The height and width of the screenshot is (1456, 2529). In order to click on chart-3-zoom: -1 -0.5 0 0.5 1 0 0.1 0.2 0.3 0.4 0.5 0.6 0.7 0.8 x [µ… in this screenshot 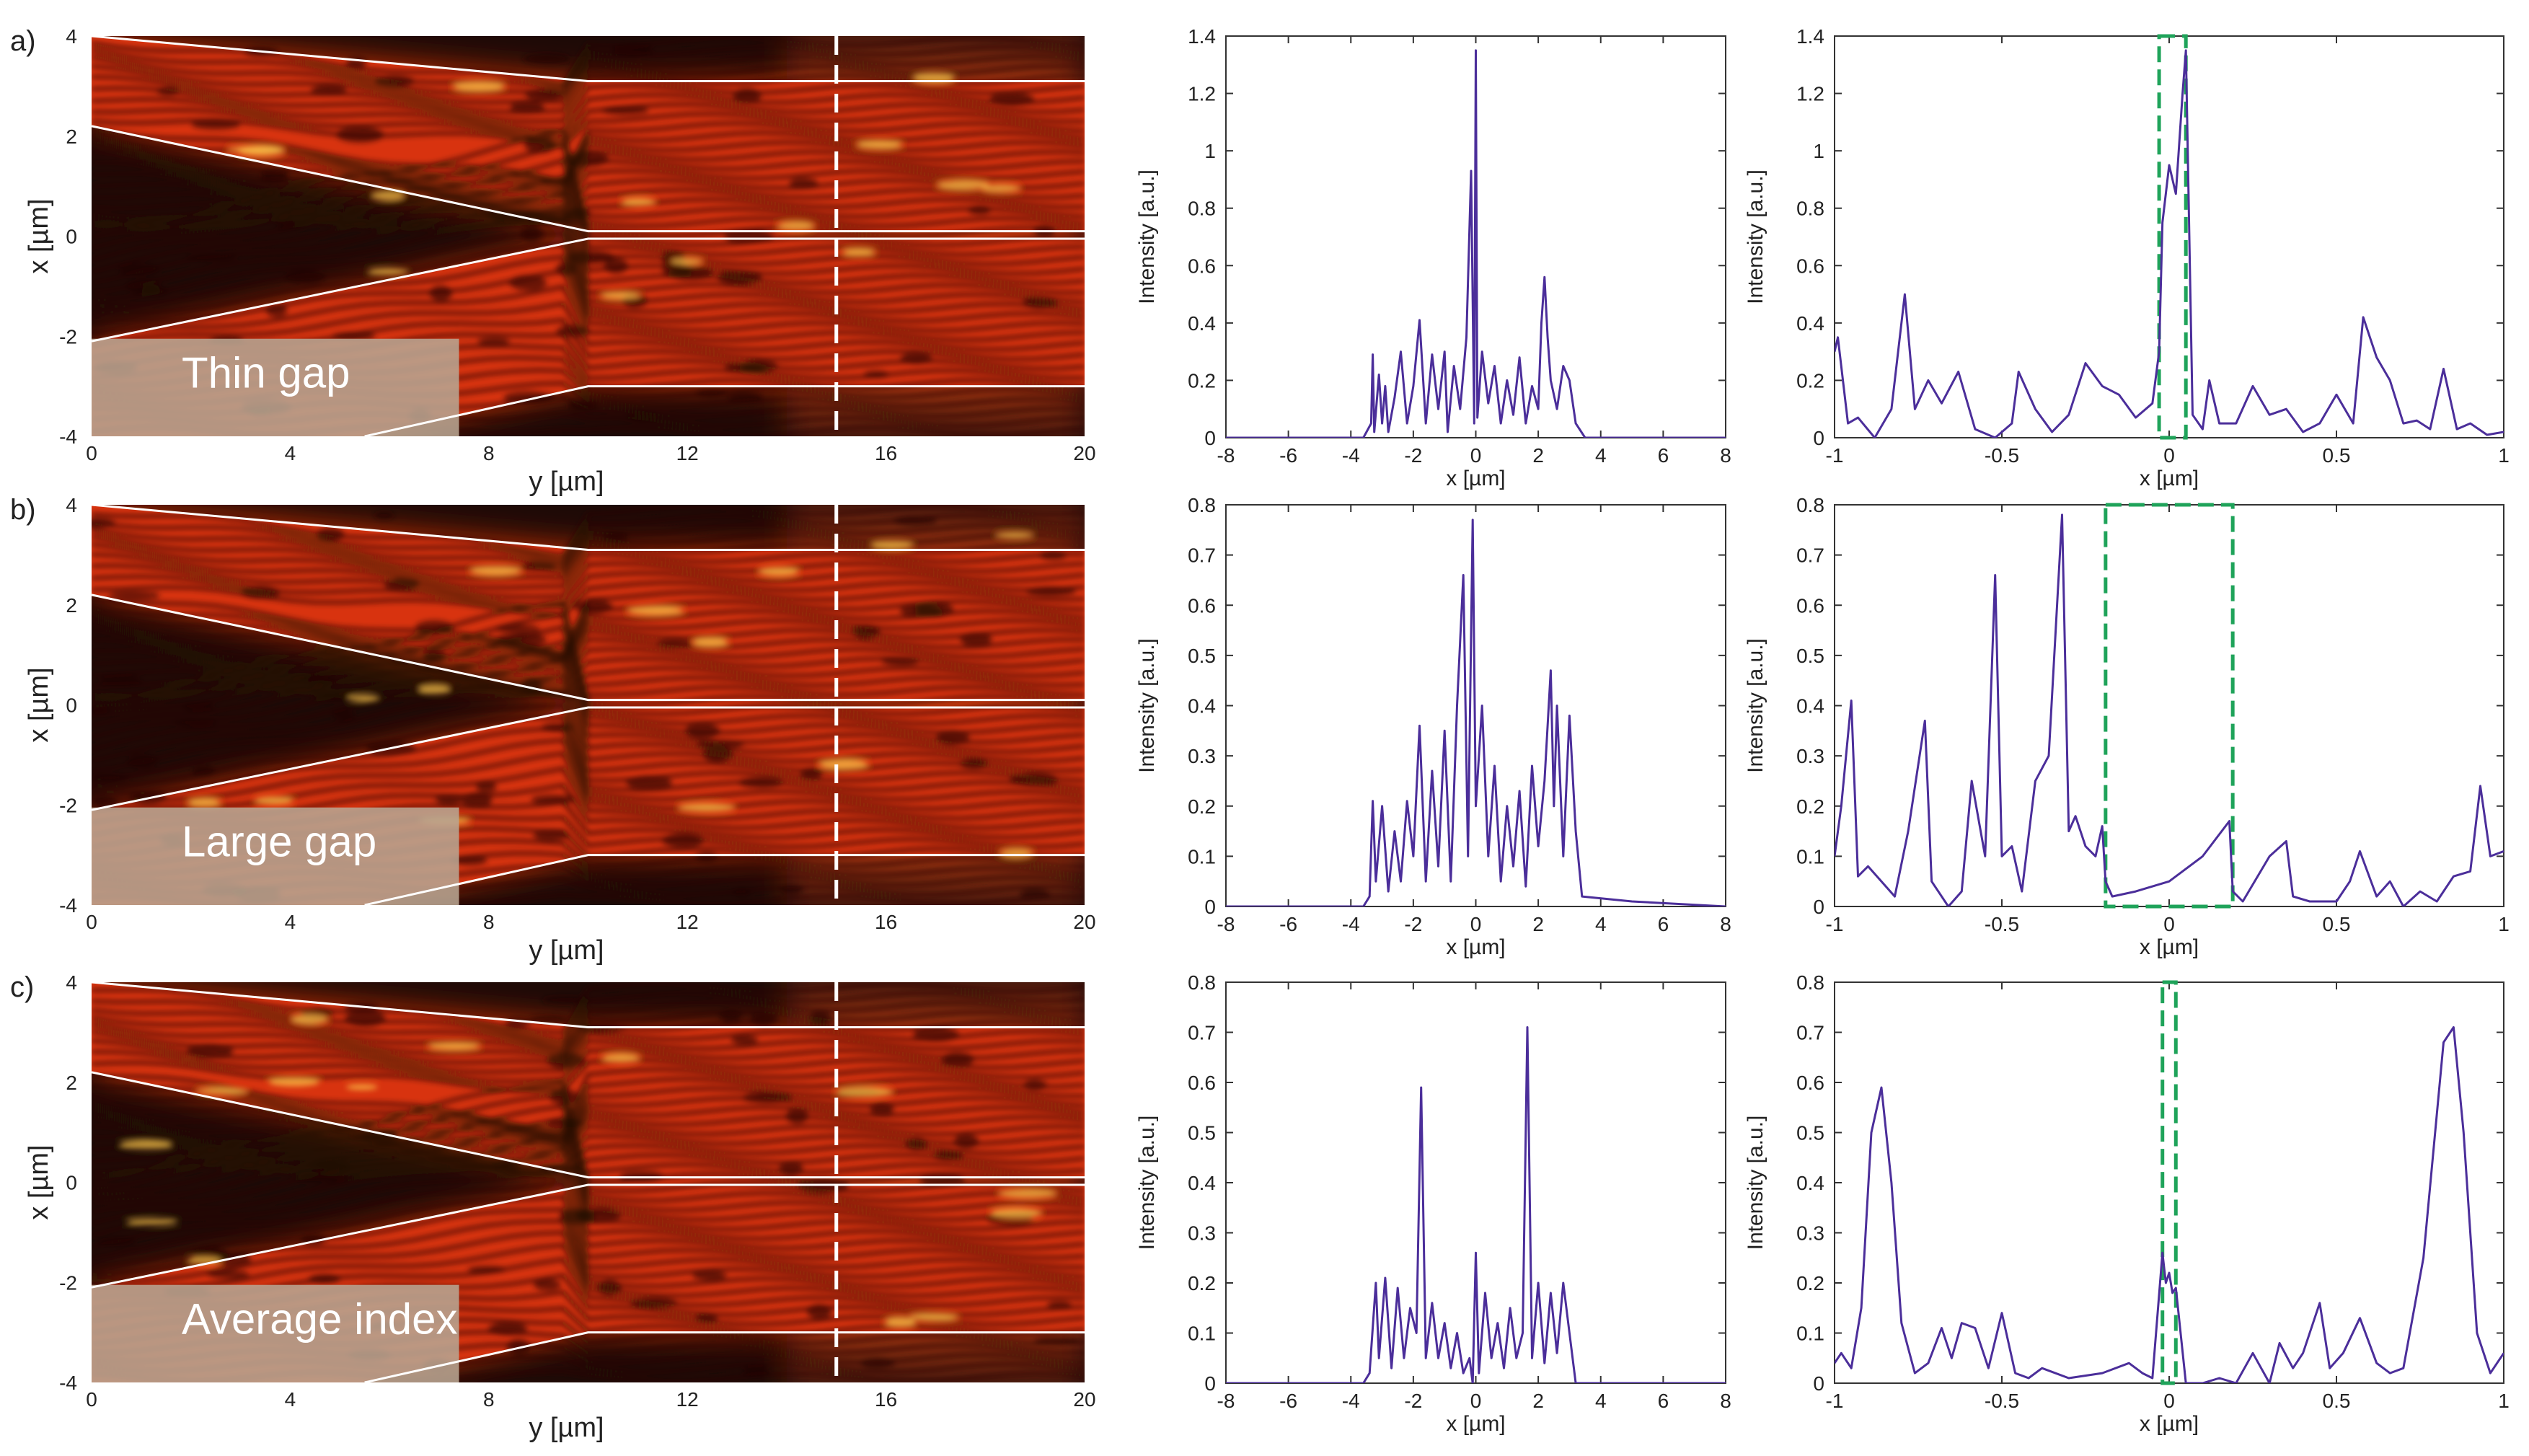, I will do `click(2127, 1203)`.